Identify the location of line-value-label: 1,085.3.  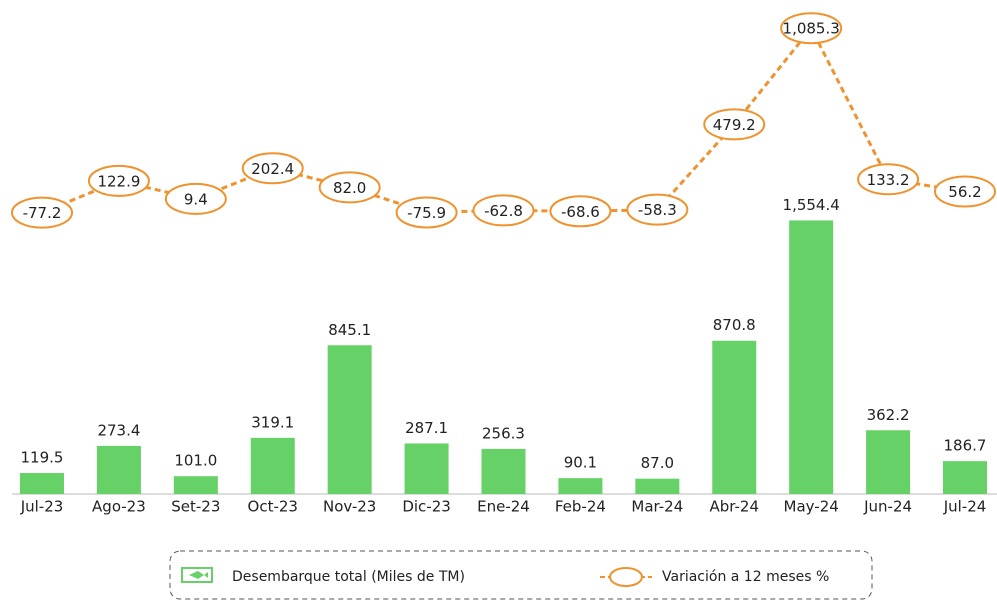
(811, 29).